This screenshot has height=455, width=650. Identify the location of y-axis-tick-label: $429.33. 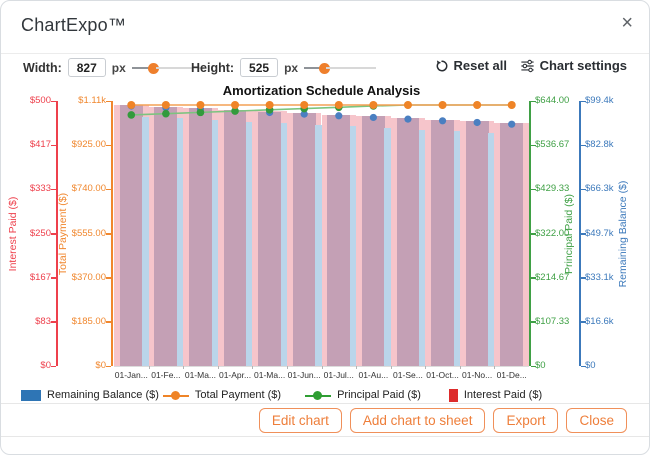
(552, 189).